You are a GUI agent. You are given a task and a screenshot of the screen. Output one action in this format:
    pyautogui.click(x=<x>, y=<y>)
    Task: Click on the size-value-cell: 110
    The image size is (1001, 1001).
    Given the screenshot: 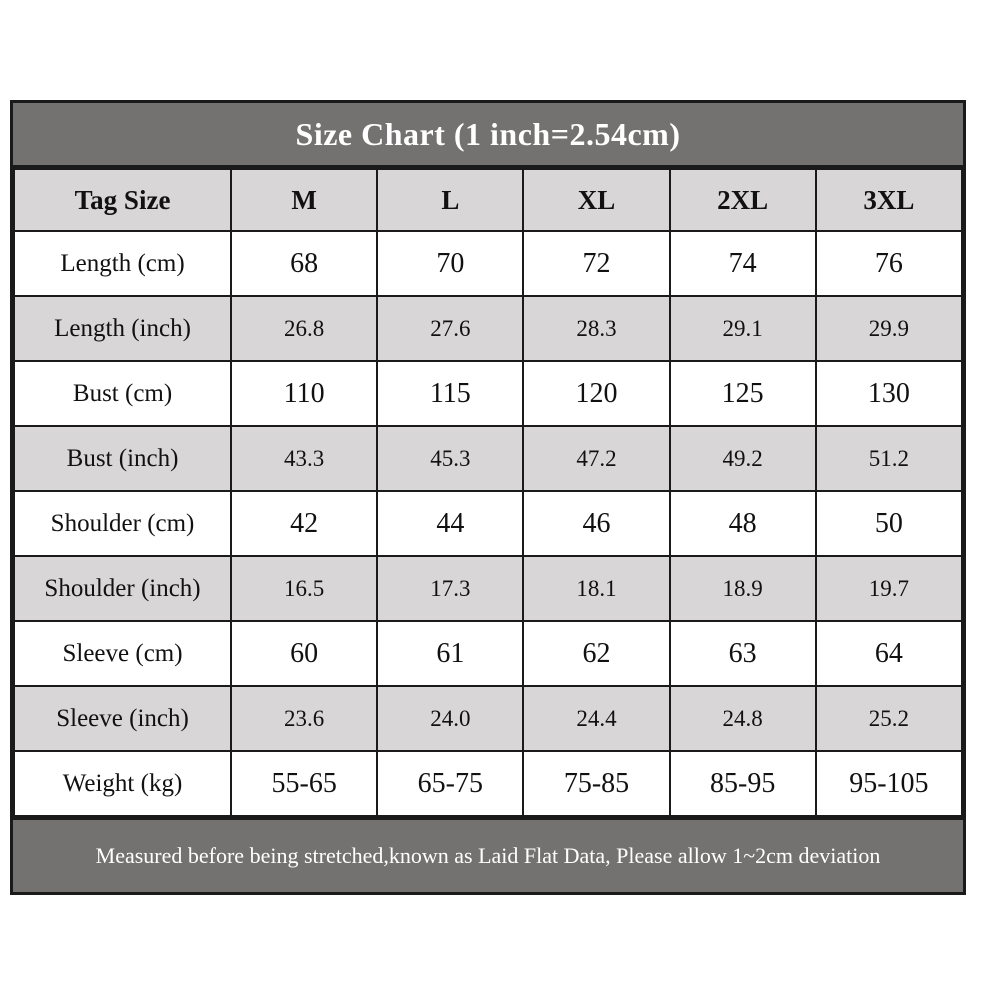 What is the action you would take?
    pyautogui.click(x=304, y=393)
    